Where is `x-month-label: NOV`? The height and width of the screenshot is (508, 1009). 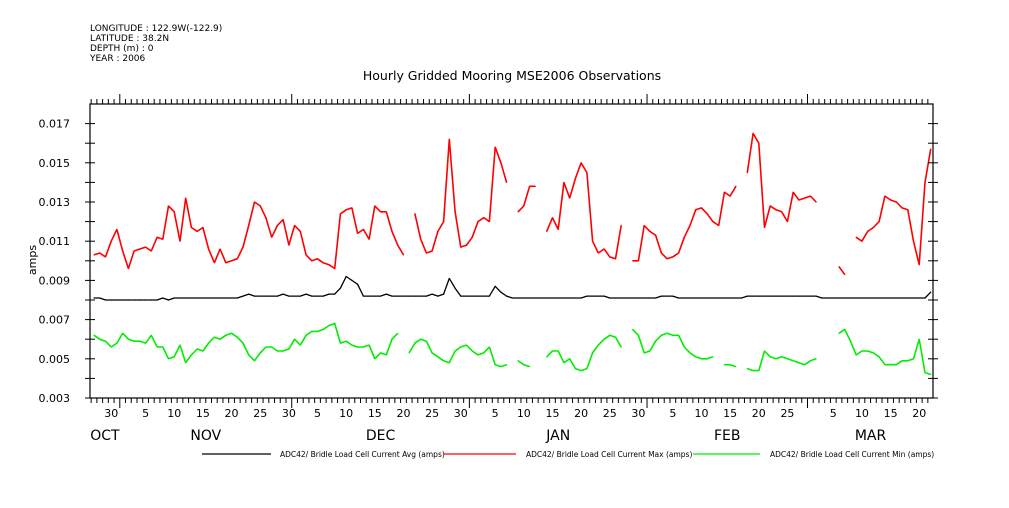
x-month-label: NOV is located at coordinates (205, 436).